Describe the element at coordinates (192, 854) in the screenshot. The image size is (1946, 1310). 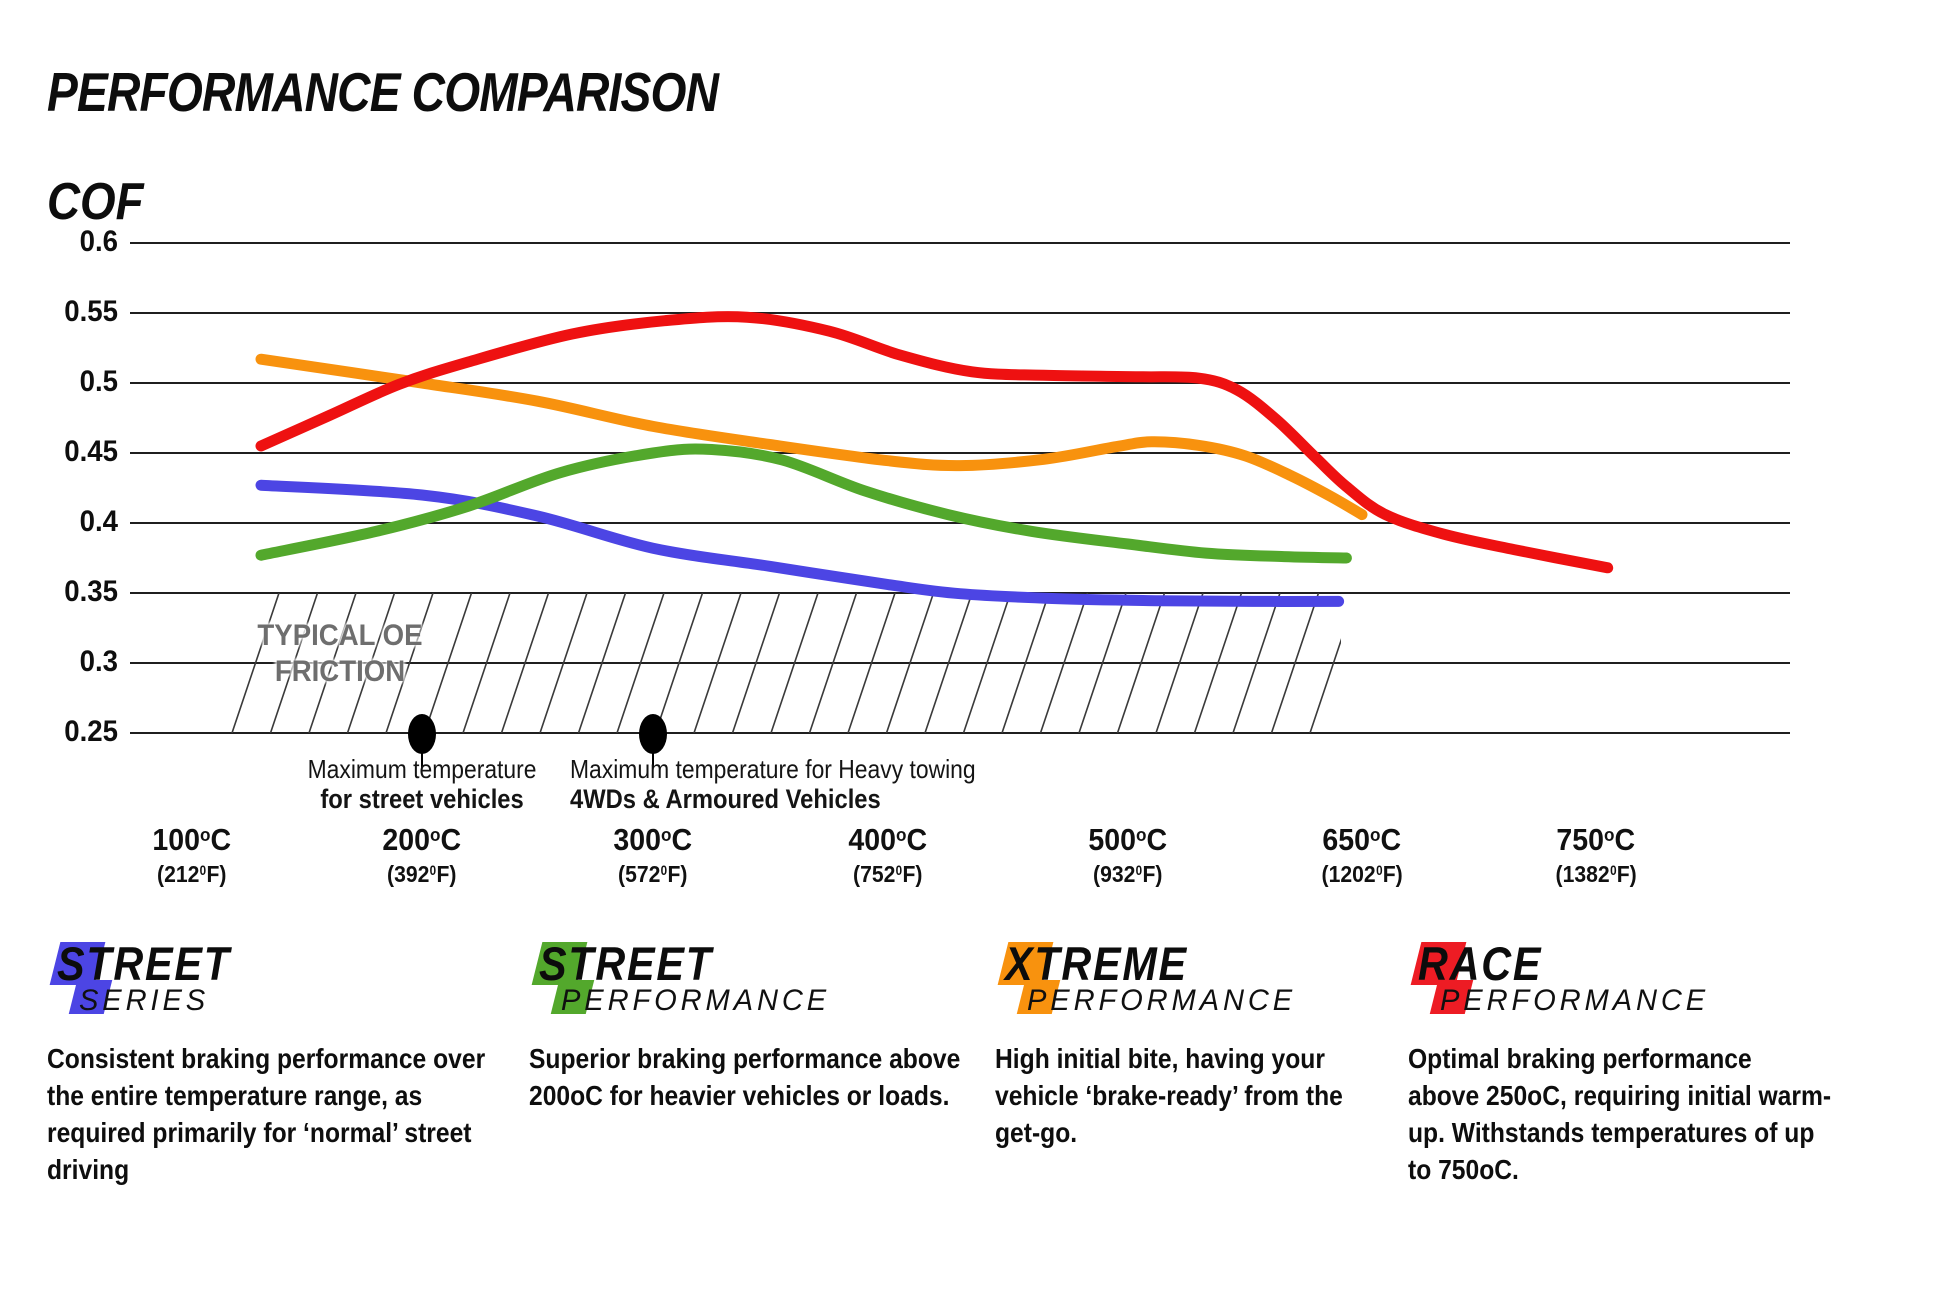
I see `x-tick-label: 100oC (2120F)` at that location.